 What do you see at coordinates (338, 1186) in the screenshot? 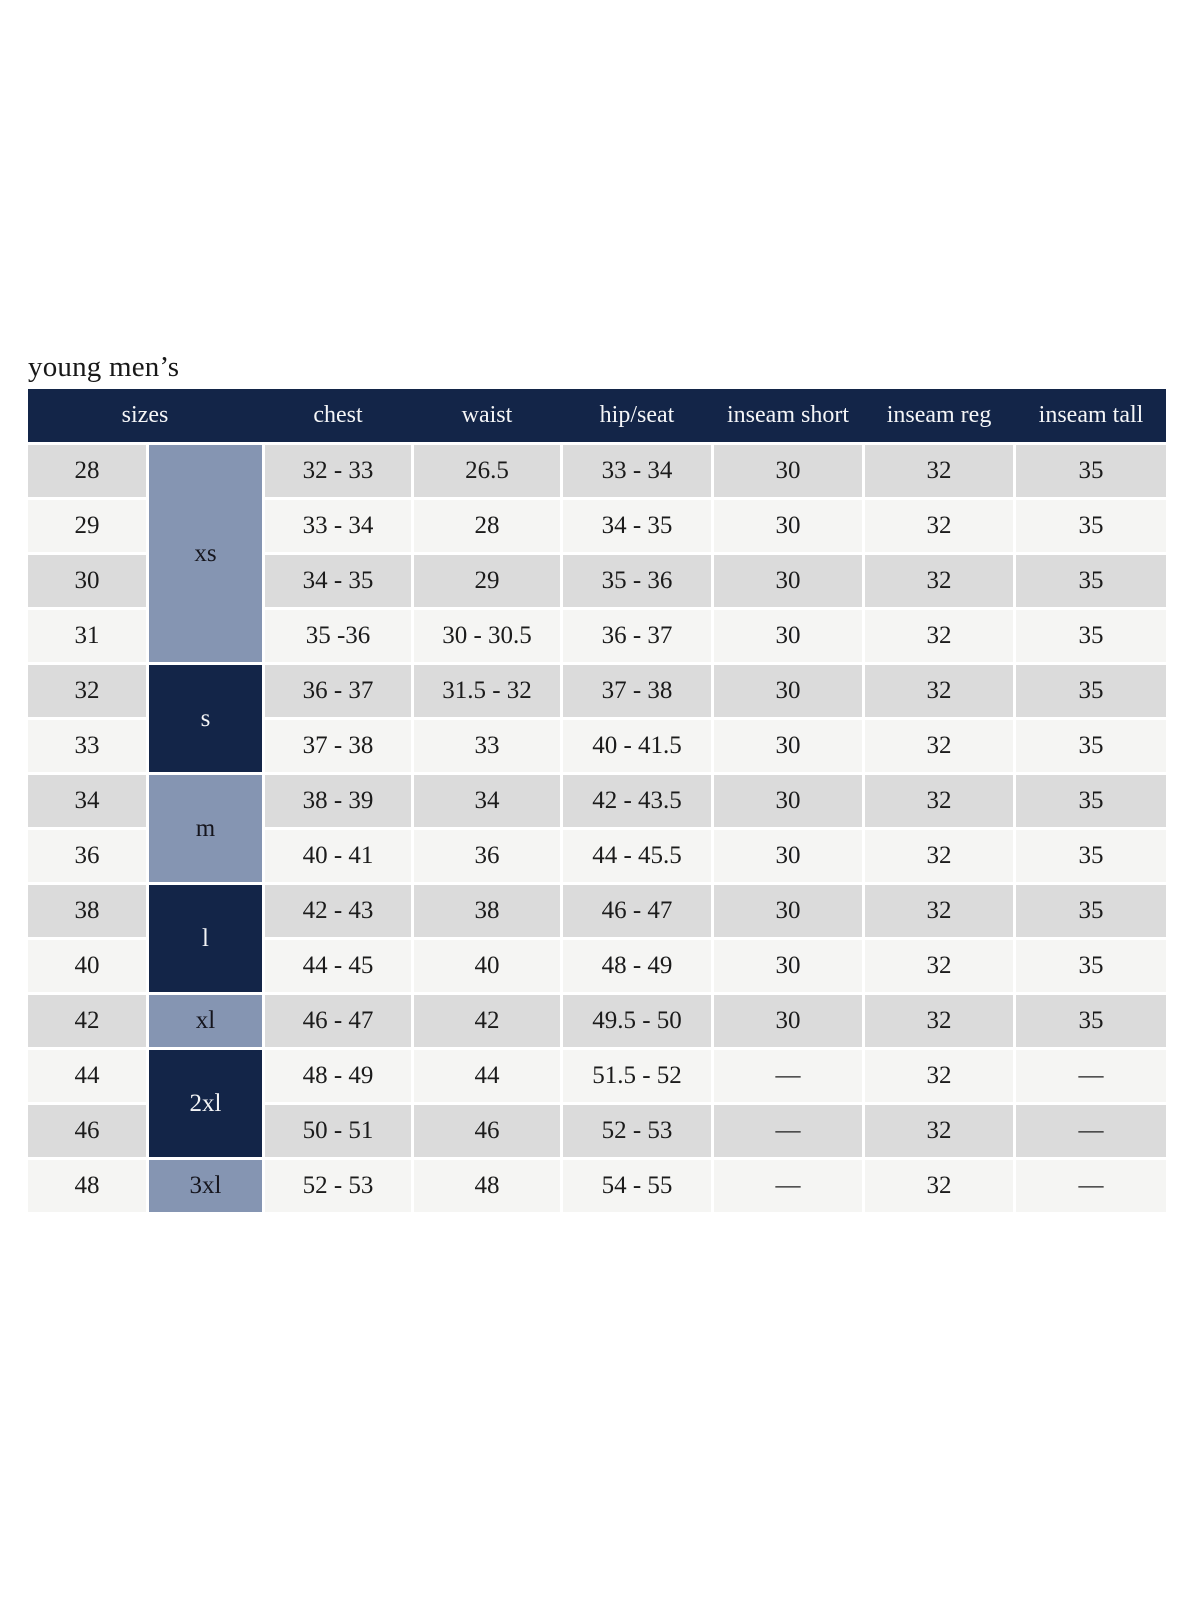
I see `chest-cell: 52 - 53` at bounding box center [338, 1186].